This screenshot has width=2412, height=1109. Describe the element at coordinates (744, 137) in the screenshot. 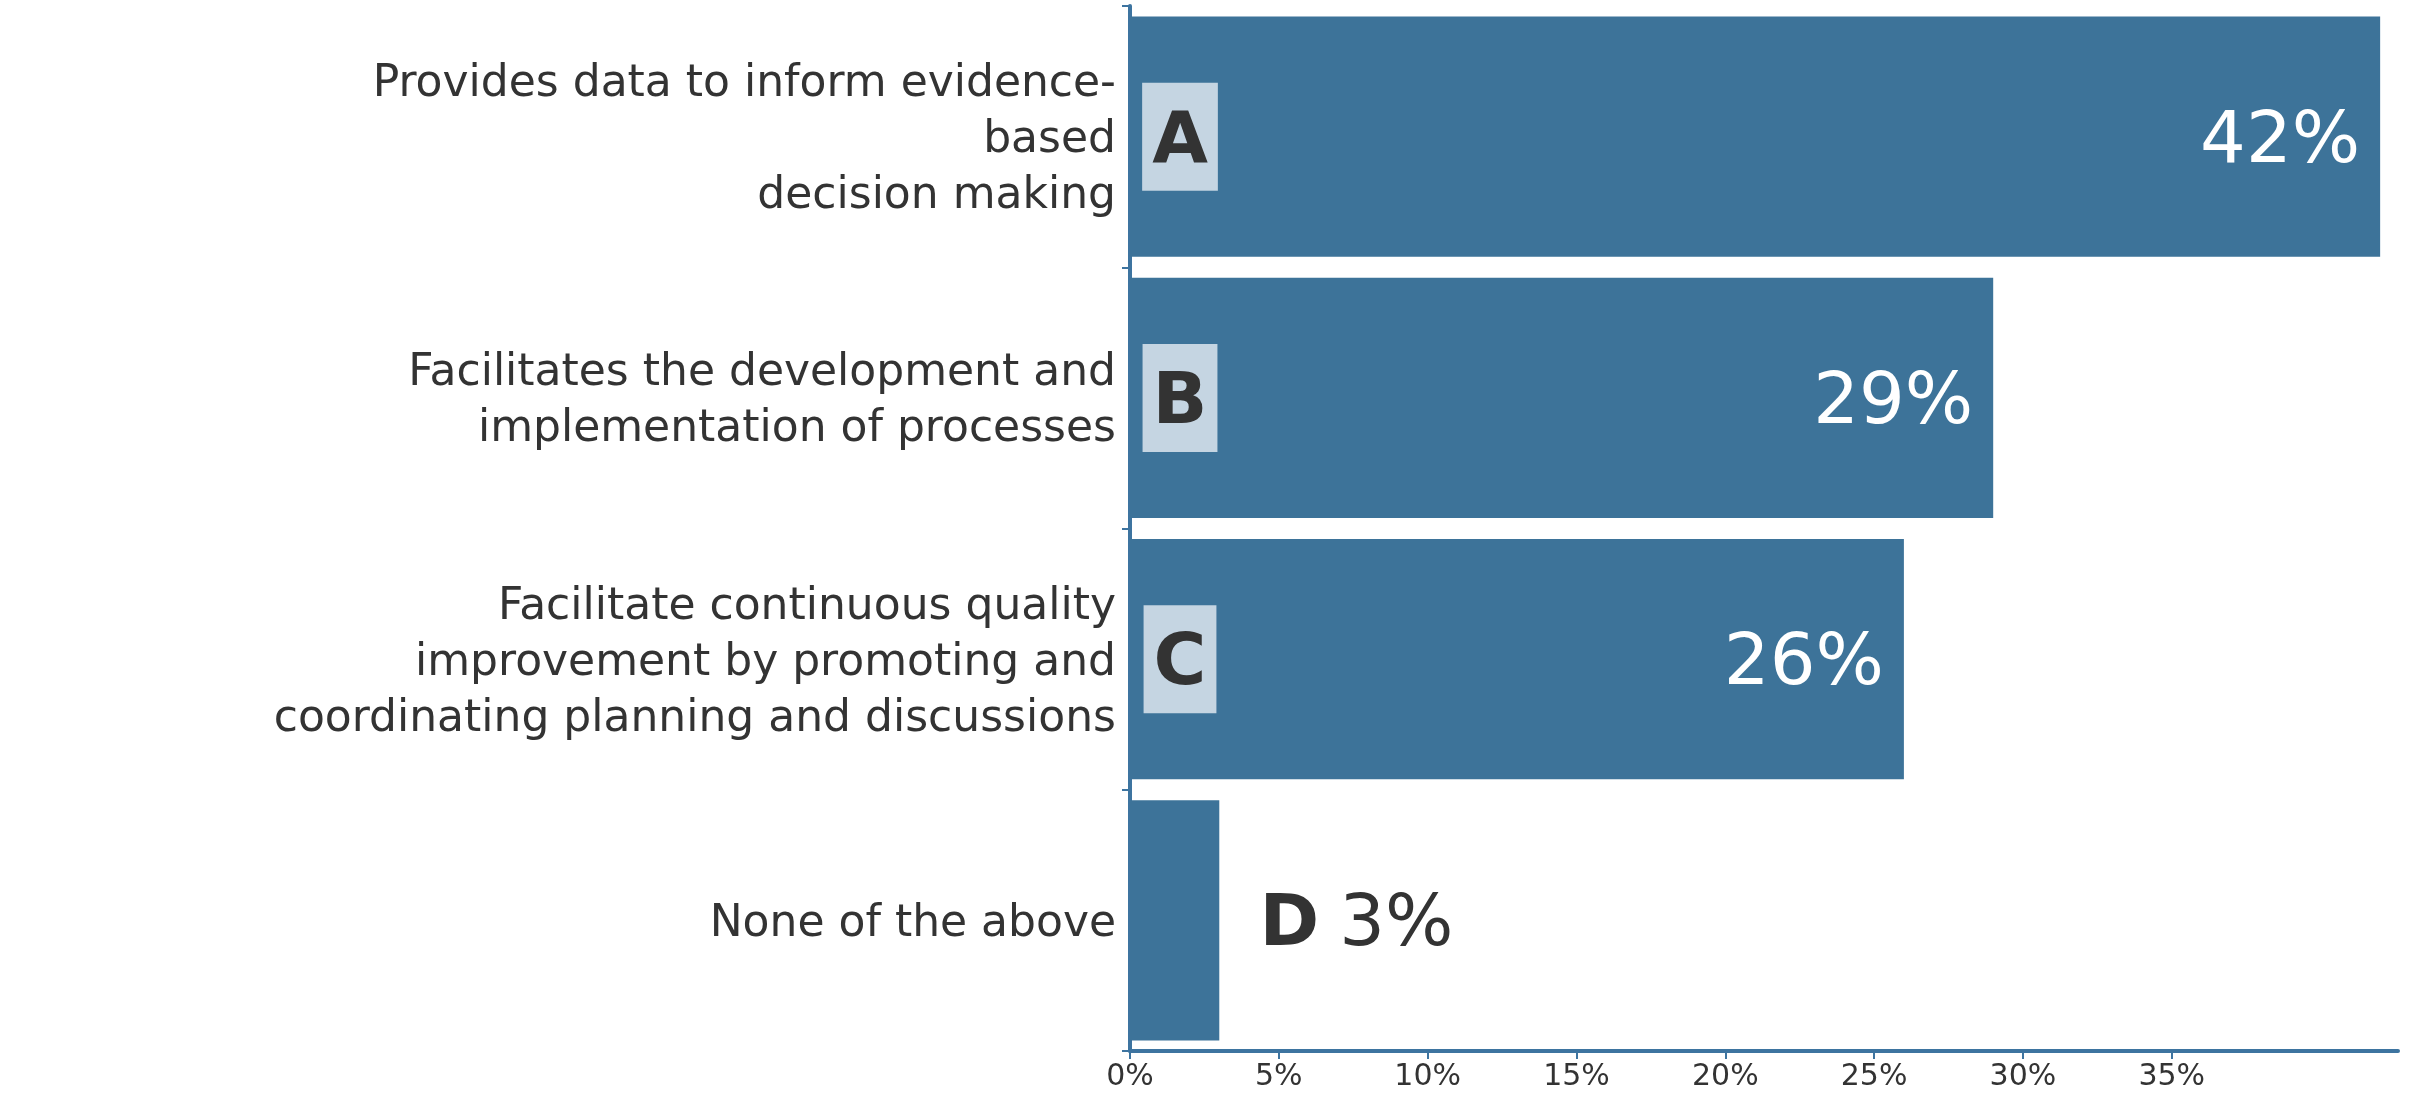

I see `y-tick-label: Provides data to inform evidence-based decision making` at that location.